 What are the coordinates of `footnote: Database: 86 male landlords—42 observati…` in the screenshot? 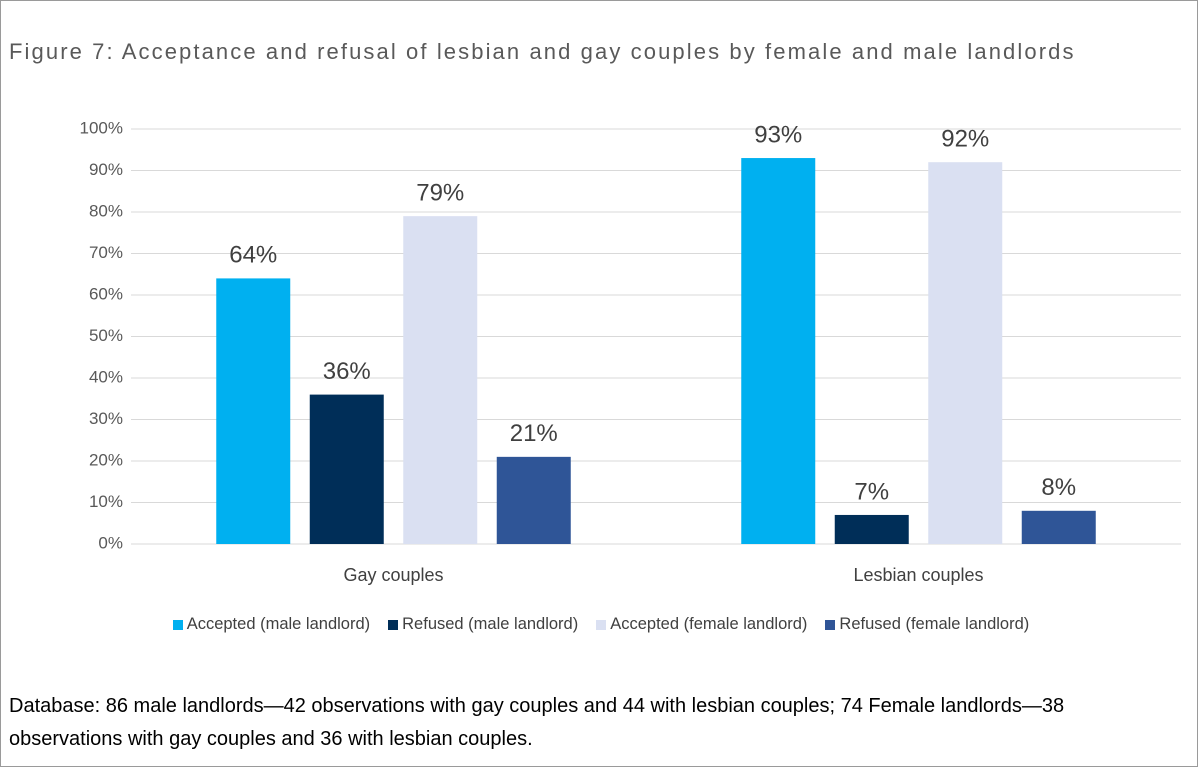 It's located at (537, 722).